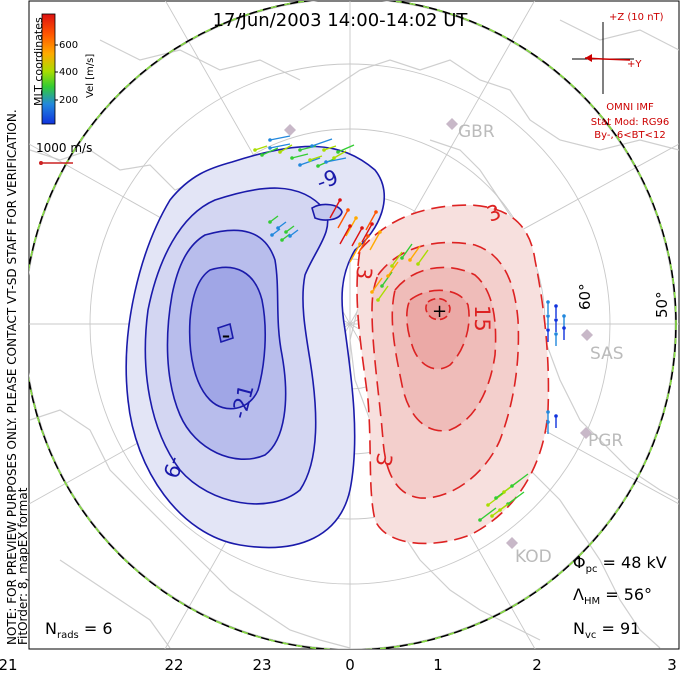  I want to click on station-marker-gbr, so click(452, 124).